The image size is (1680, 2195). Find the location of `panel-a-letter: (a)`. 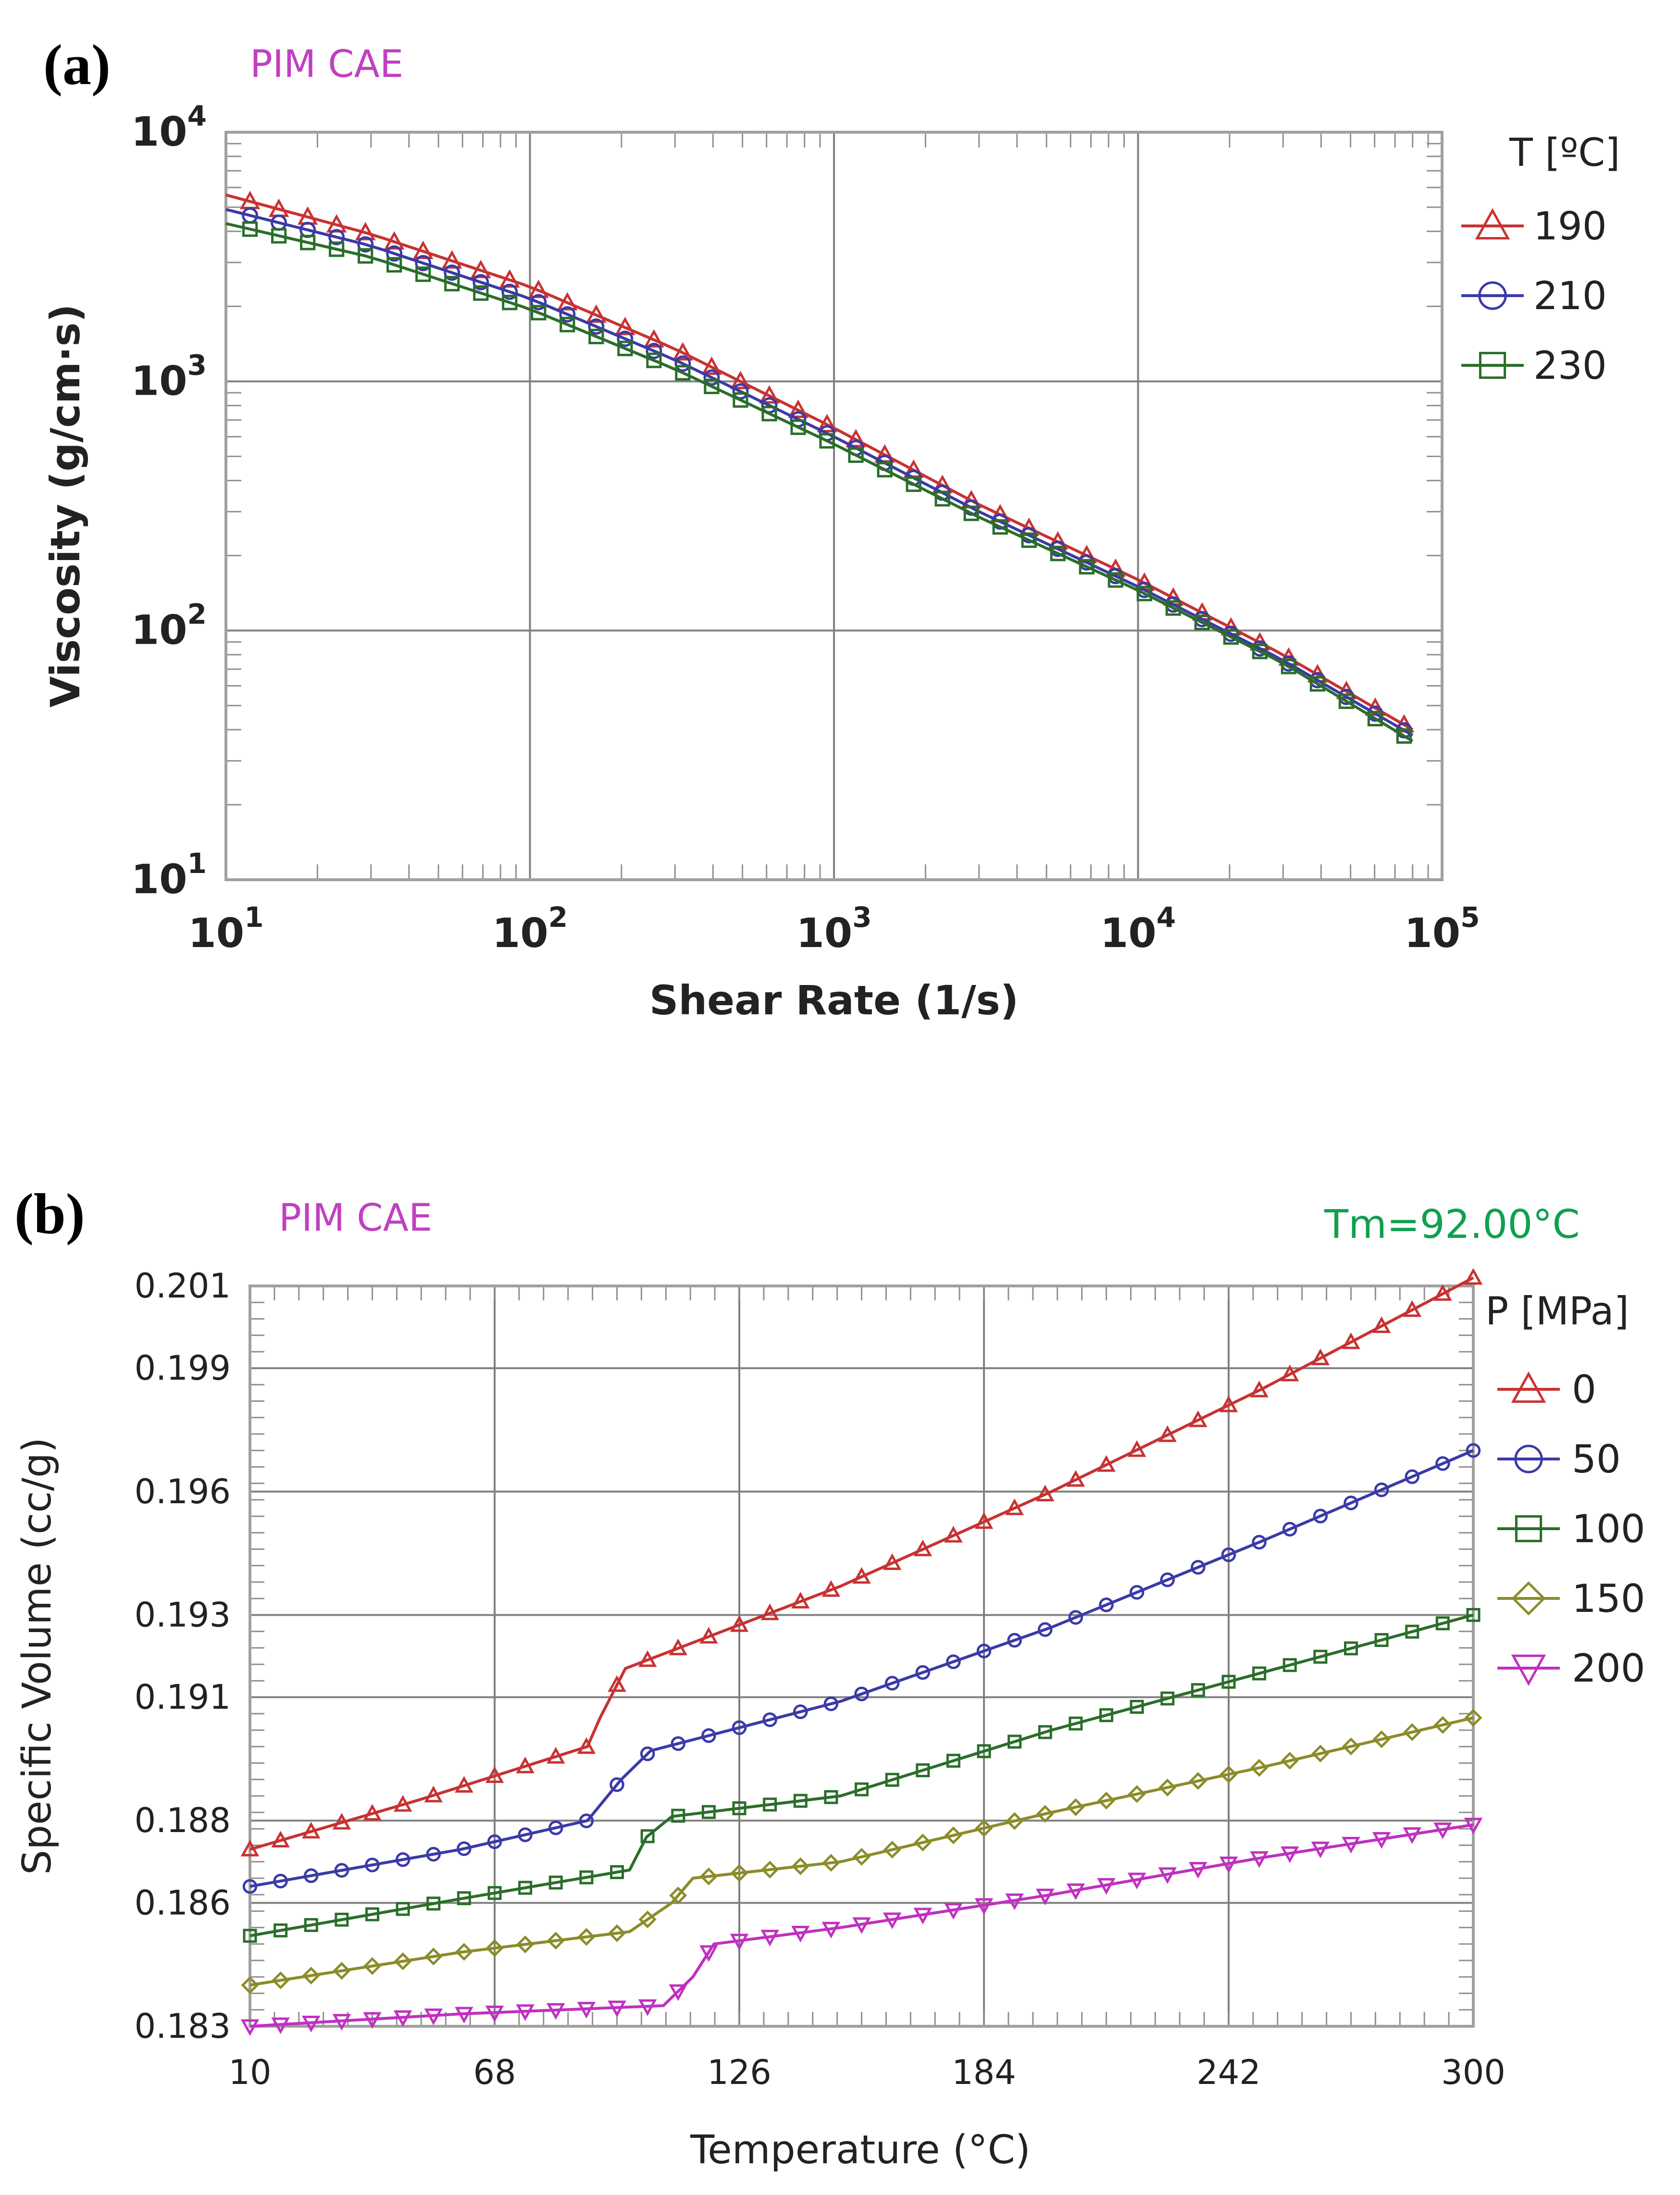

panel-a-letter: (a) is located at coordinates (77, 65).